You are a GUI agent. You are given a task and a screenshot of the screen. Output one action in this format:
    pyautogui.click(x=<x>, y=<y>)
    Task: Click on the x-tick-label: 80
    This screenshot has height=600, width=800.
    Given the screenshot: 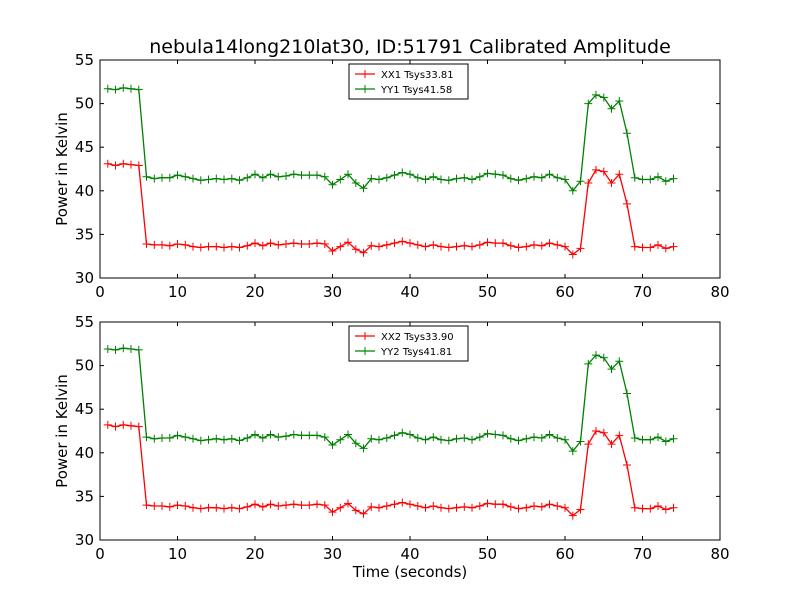 What is the action you would take?
    pyautogui.click(x=719, y=554)
    